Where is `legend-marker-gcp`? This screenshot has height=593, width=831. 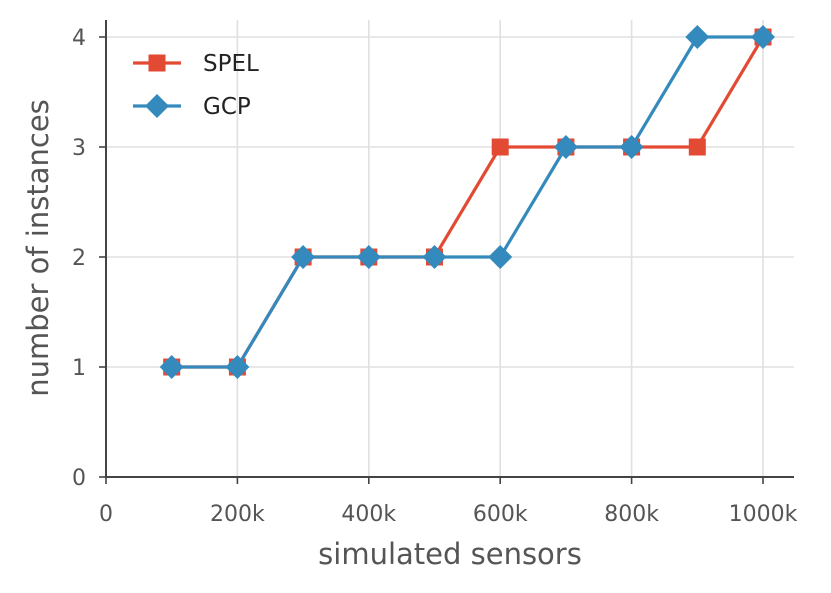 legend-marker-gcp is located at coordinates (157, 106).